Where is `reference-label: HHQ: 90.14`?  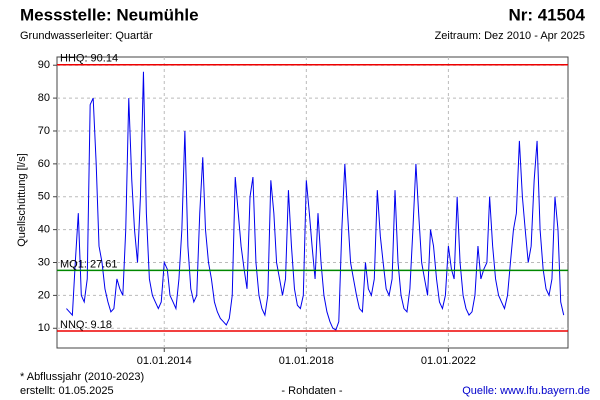
reference-label: HHQ: 90.14 is located at coordinates (89, 59).